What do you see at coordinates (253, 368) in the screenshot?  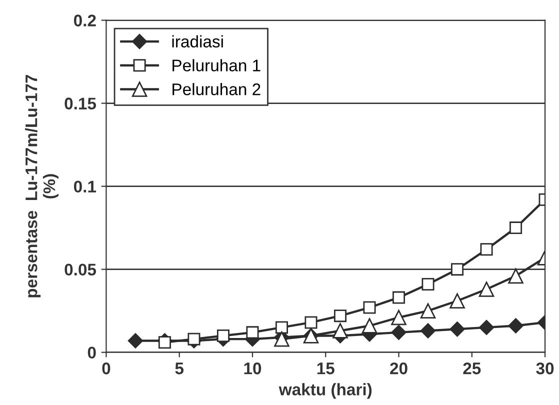 I see `x-tick-label: 10` at bounding box center [253, 368].